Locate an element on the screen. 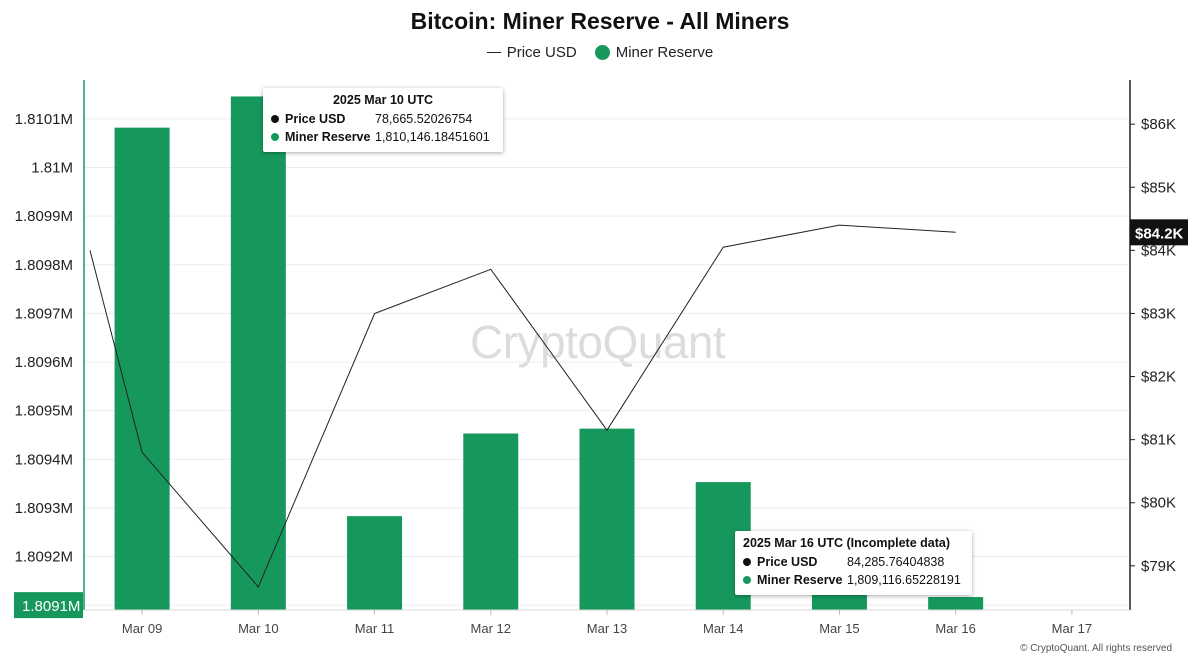  x-tick-label: Mar 17 is located at coordinates (1072, 628).